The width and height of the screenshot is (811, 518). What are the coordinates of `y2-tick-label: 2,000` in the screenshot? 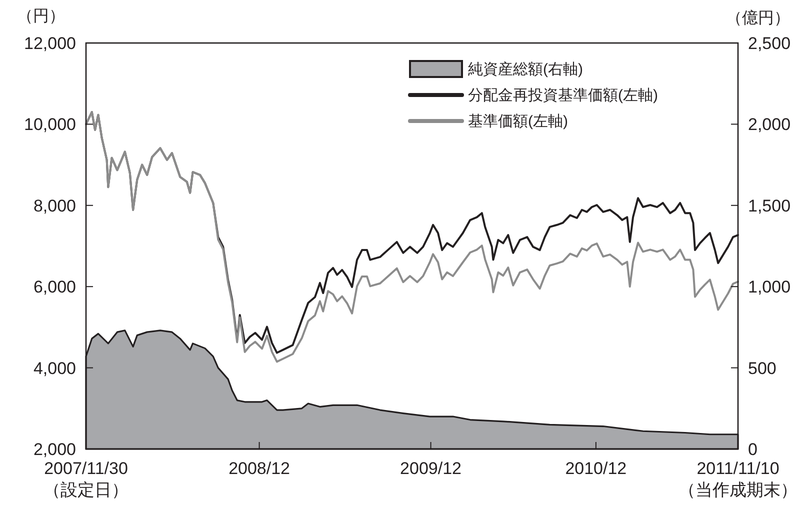 It's located at (769, 124).